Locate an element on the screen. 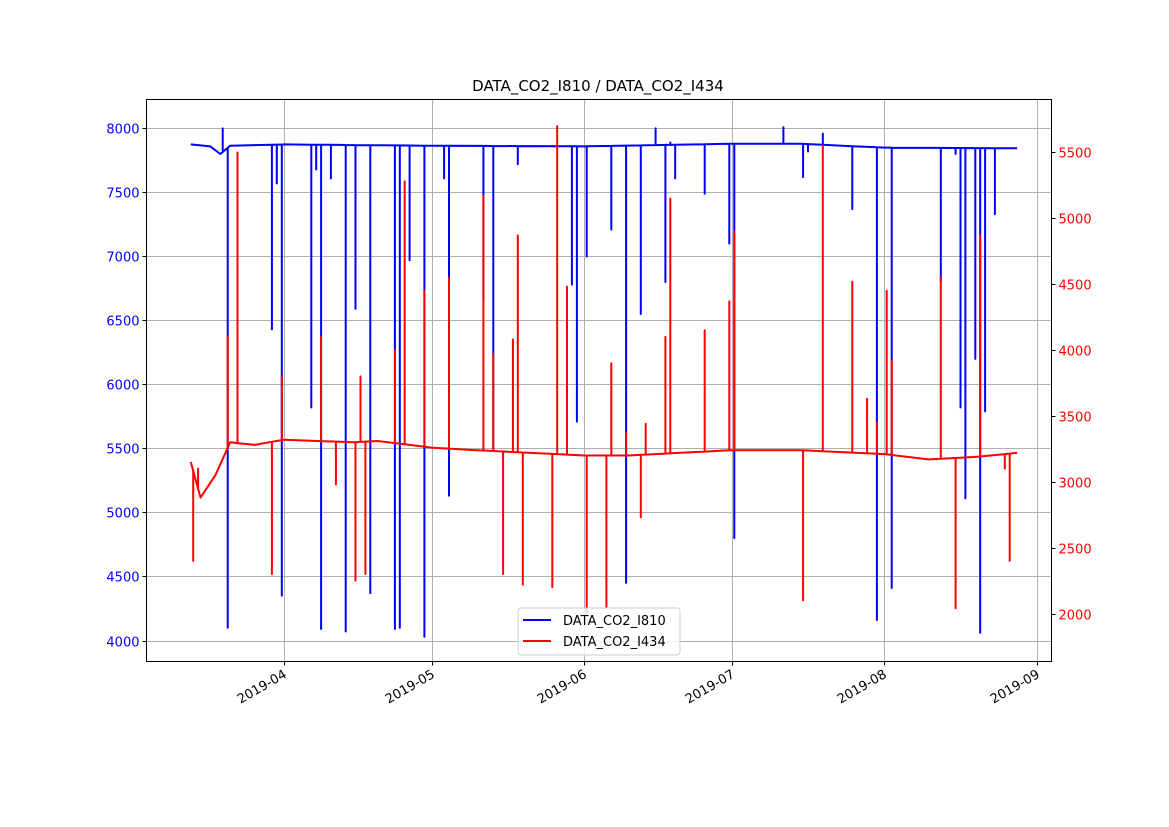 The height and width of the screenshot is (827, 1169). y-right-tick-label: 3500 is located at coordinates (1075, 418).